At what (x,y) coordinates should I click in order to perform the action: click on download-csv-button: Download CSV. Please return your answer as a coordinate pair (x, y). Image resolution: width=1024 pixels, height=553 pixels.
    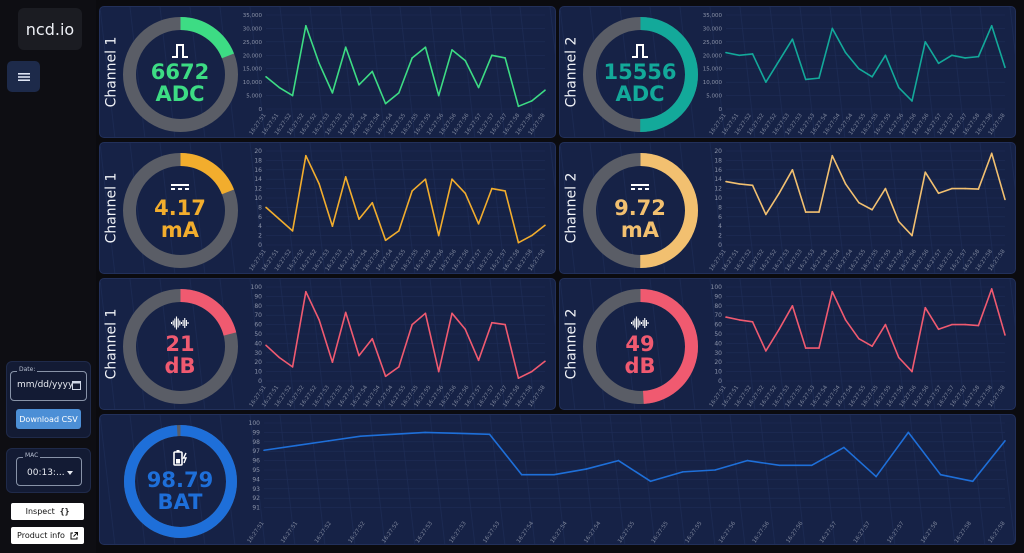
    Looking at the image, I should click on (48, 419).